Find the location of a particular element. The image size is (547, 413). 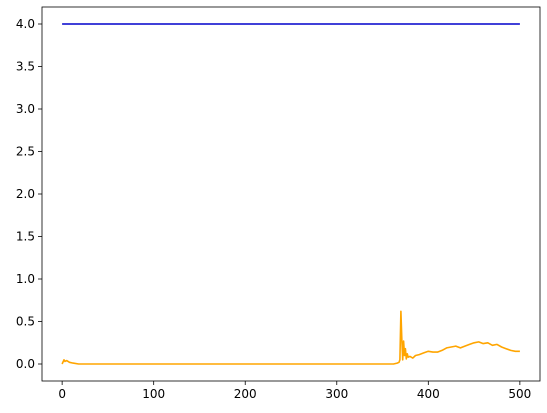

y-tick-label: 3.5 is located at coordinates (25, 67).